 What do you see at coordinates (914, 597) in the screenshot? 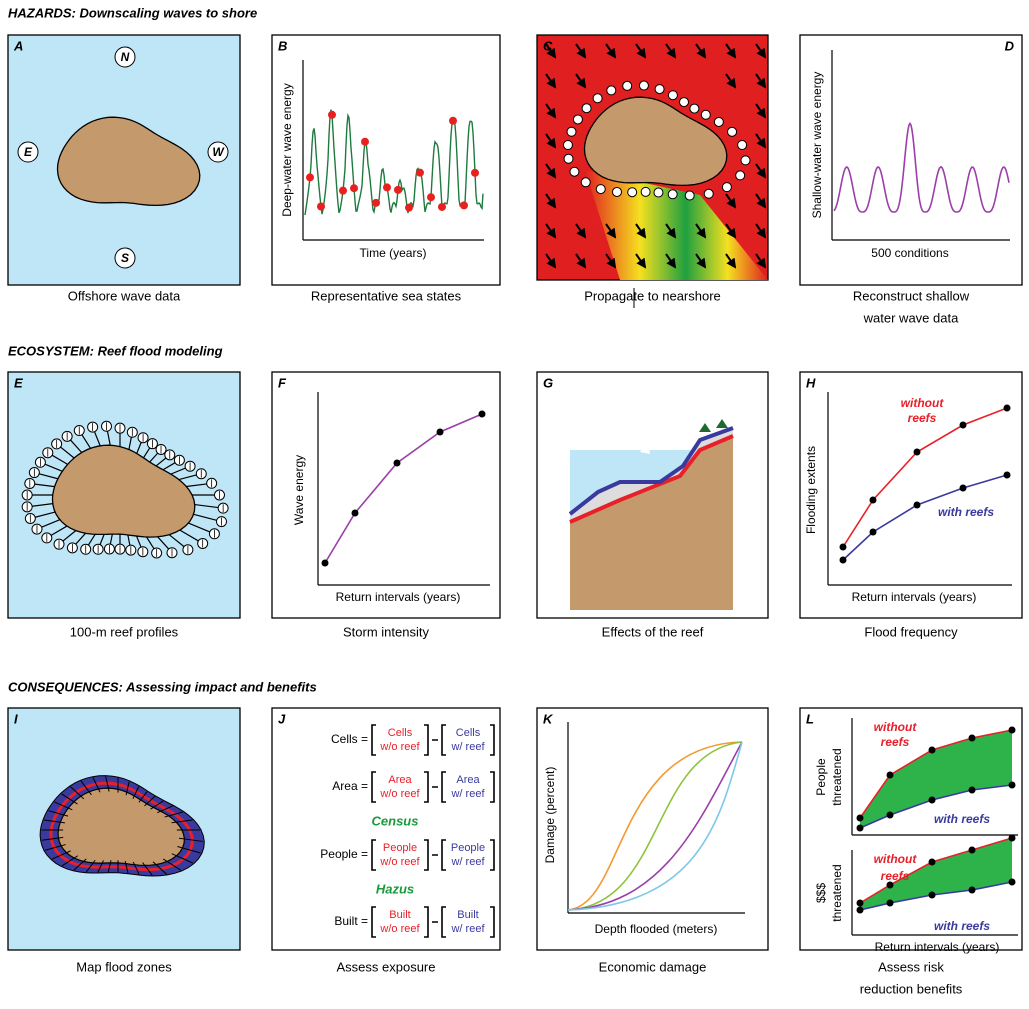
I see `x-axis-label: Return intervals (years)` at bounding box center [914, 597].